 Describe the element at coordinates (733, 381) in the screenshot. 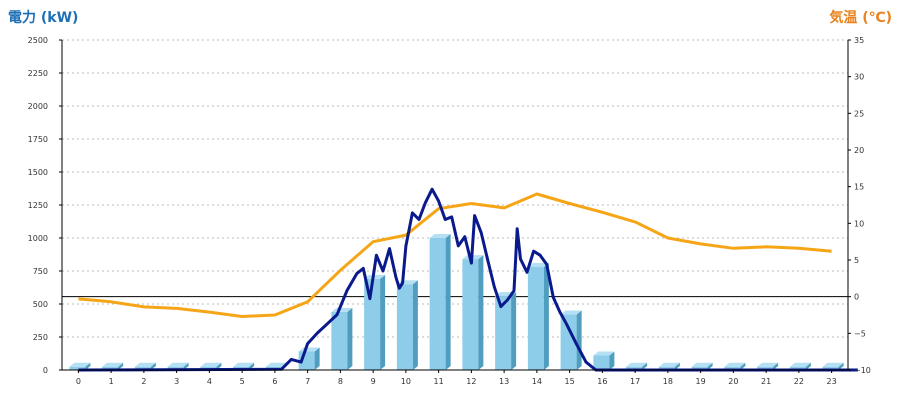

I see `x-tick-label: 20` at that location.